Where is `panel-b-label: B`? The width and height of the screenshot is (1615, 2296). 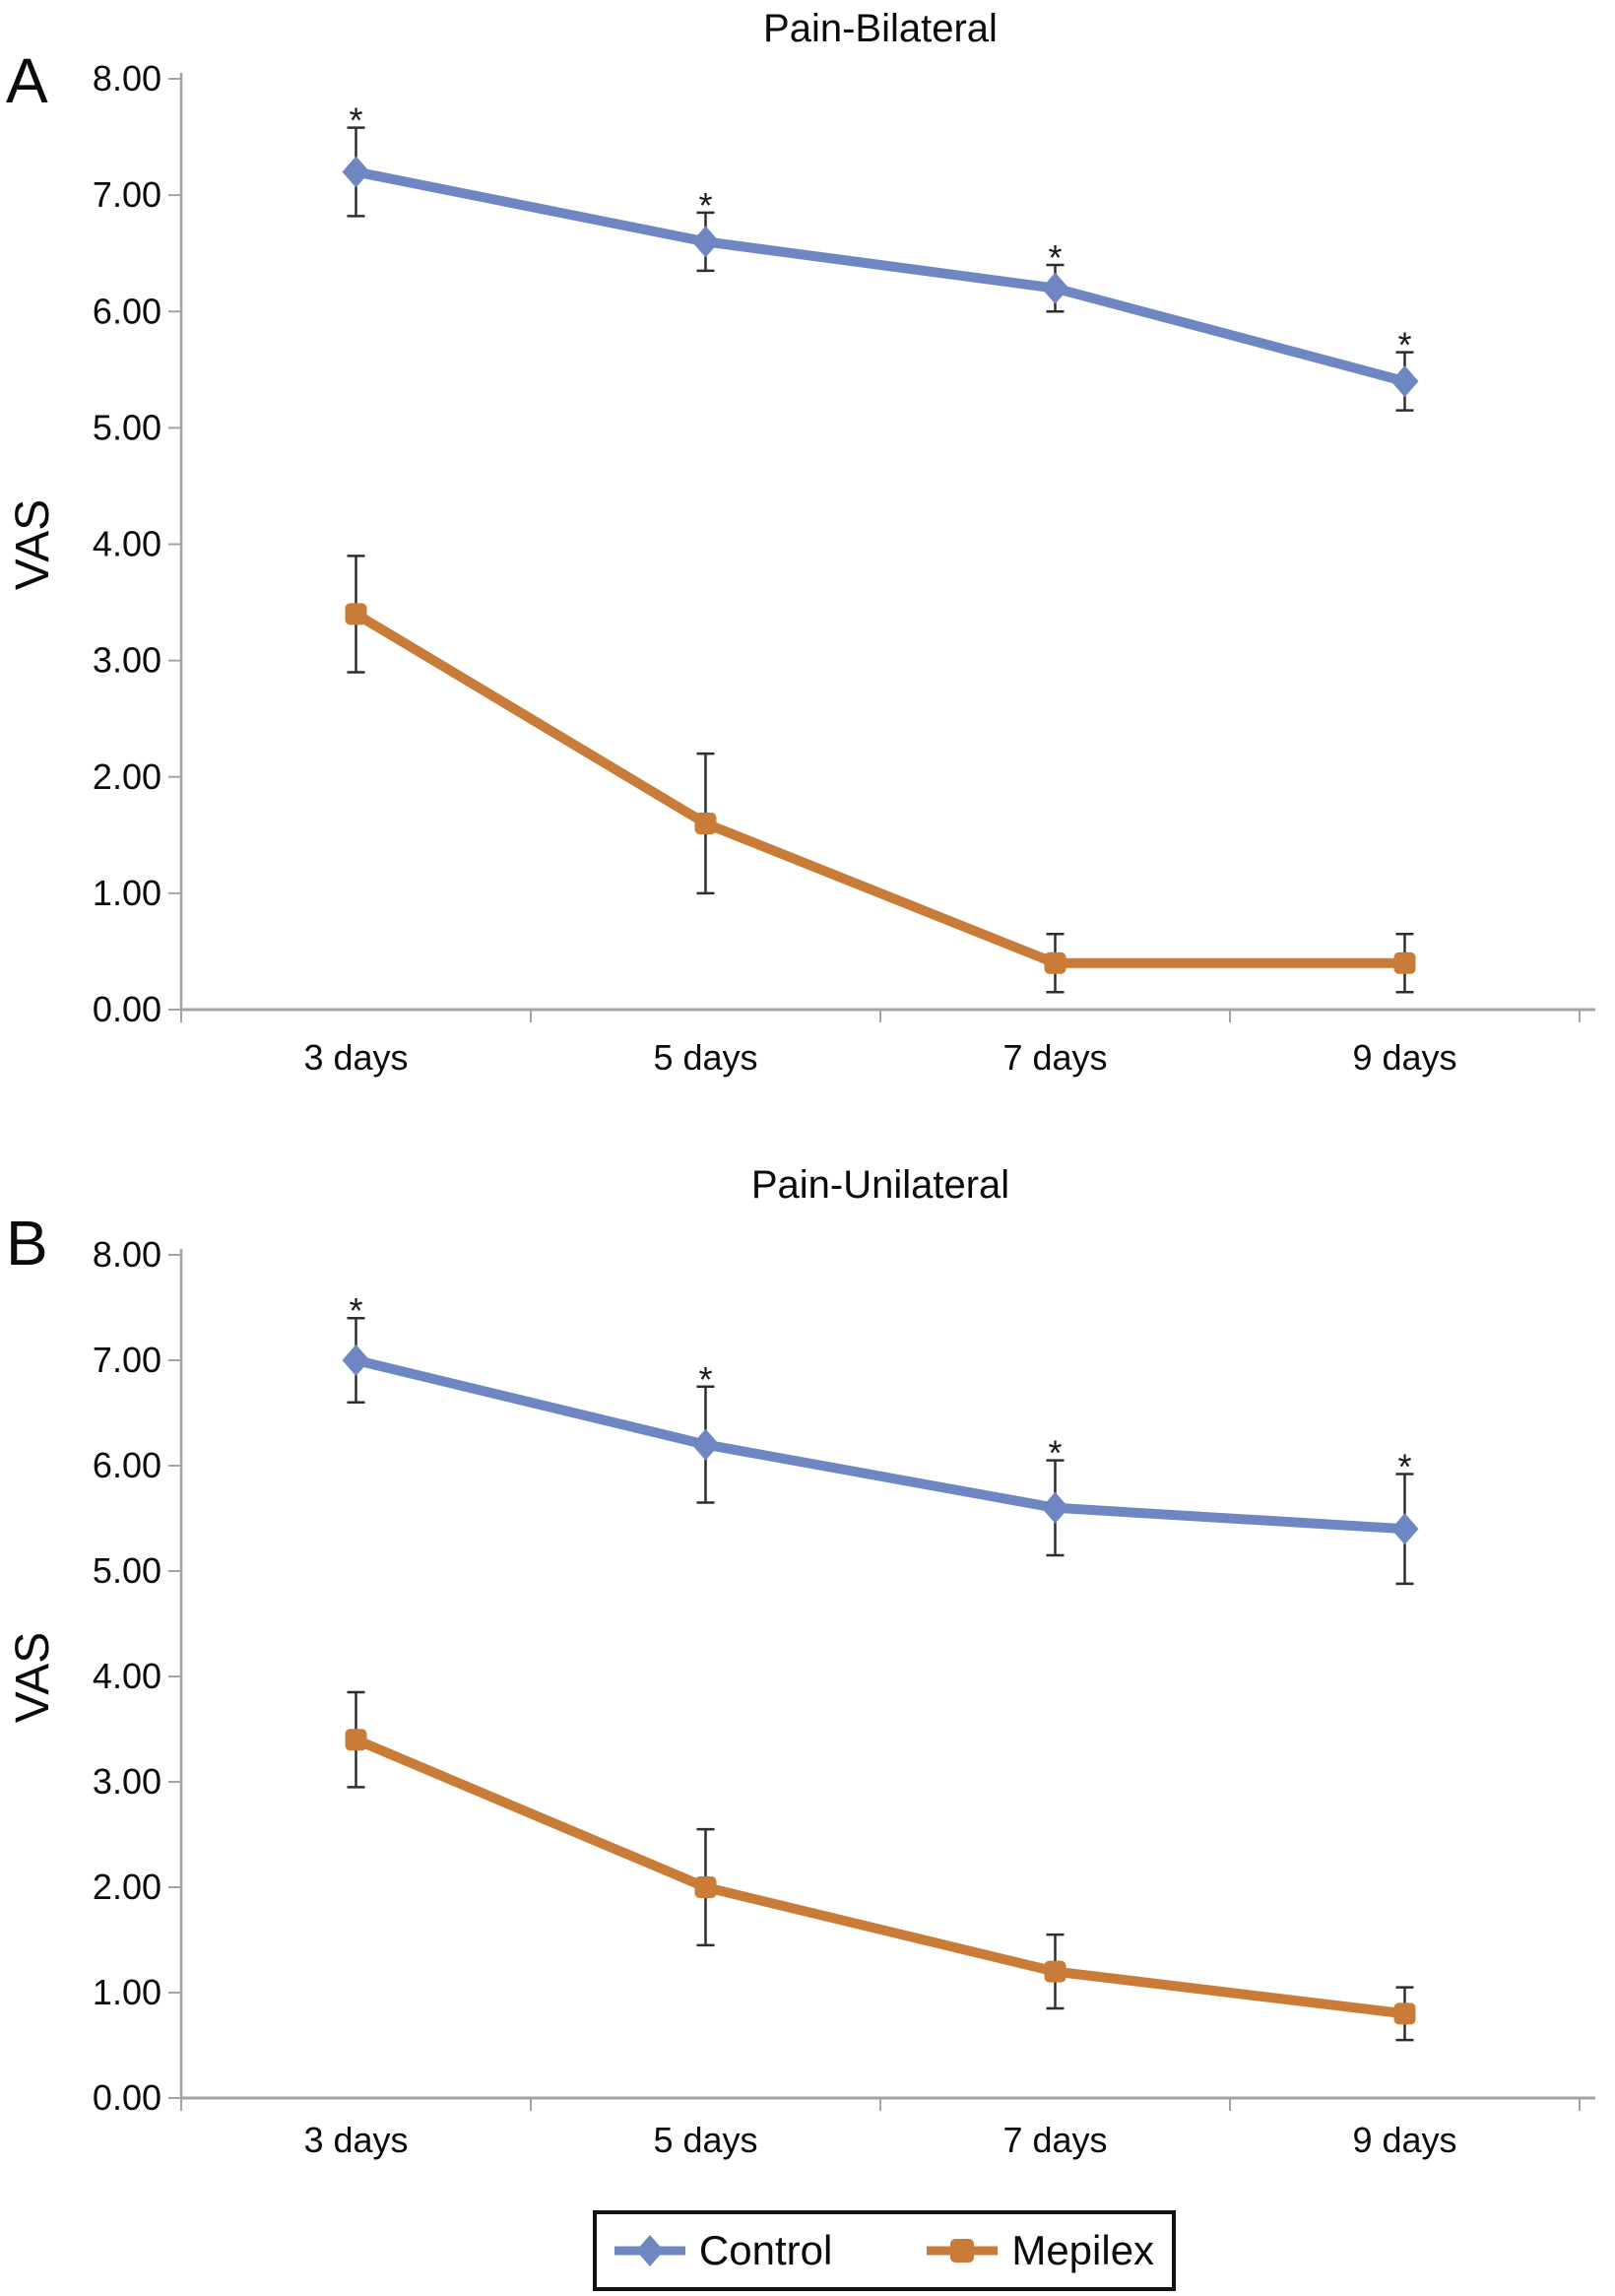 panel-b-label: B is located at coordinates (27, 1243).